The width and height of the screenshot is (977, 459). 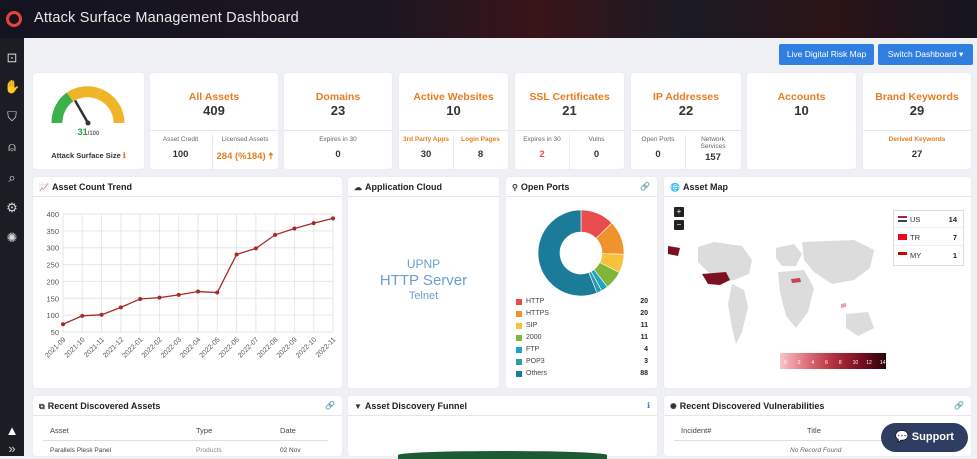 I want to click on globe-icon: 🌐, so click(x=675, y=187).